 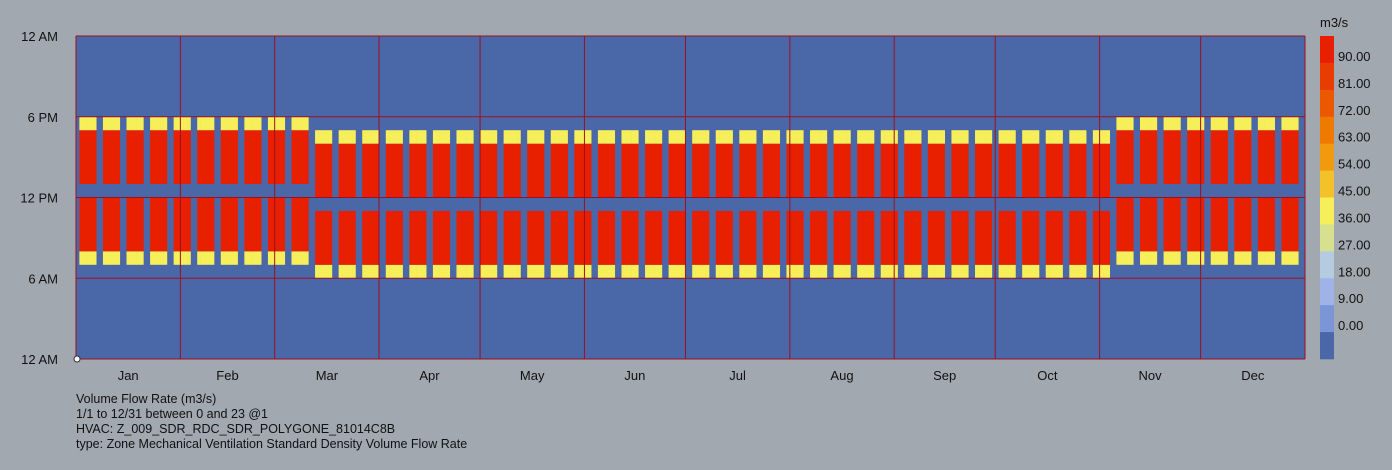 What do you see at coordinates (43, 117) in the screenshot?
I see `y-tick-label: 6 PM` at bounding box center [43, 117].